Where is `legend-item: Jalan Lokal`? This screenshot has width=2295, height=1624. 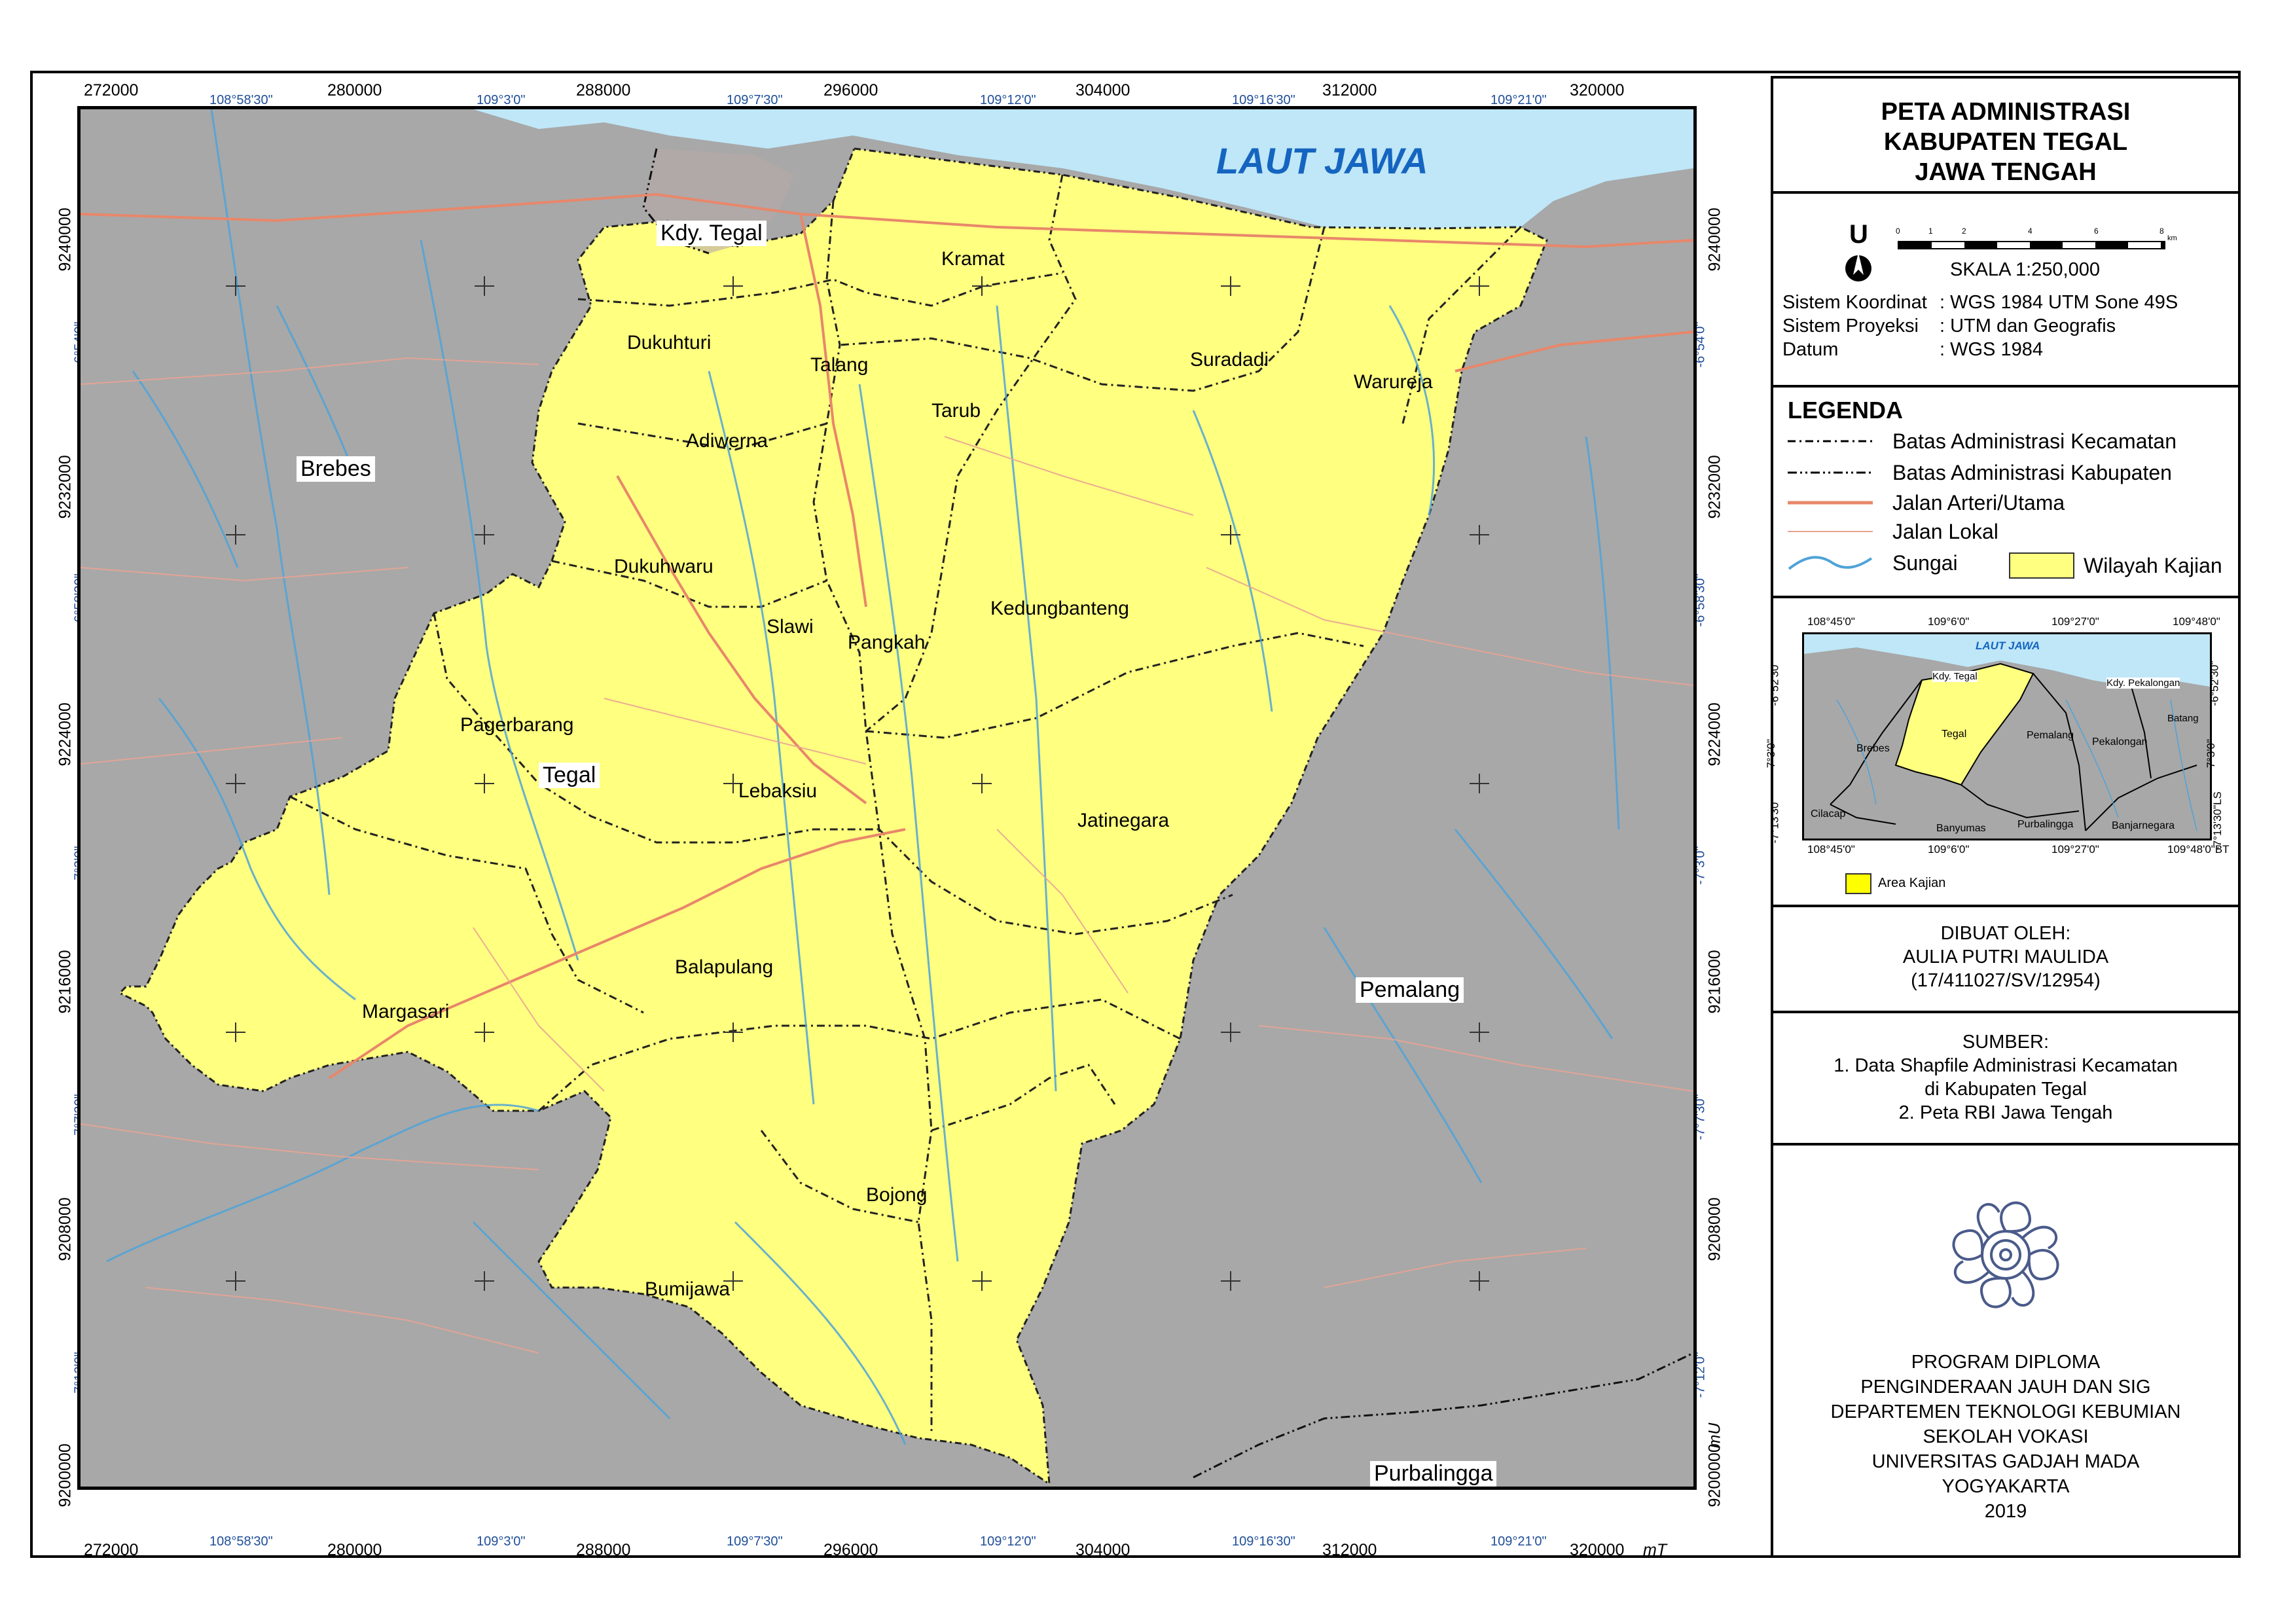
legend-item: Jalan Lokal is located at coordinates (1893, 531).